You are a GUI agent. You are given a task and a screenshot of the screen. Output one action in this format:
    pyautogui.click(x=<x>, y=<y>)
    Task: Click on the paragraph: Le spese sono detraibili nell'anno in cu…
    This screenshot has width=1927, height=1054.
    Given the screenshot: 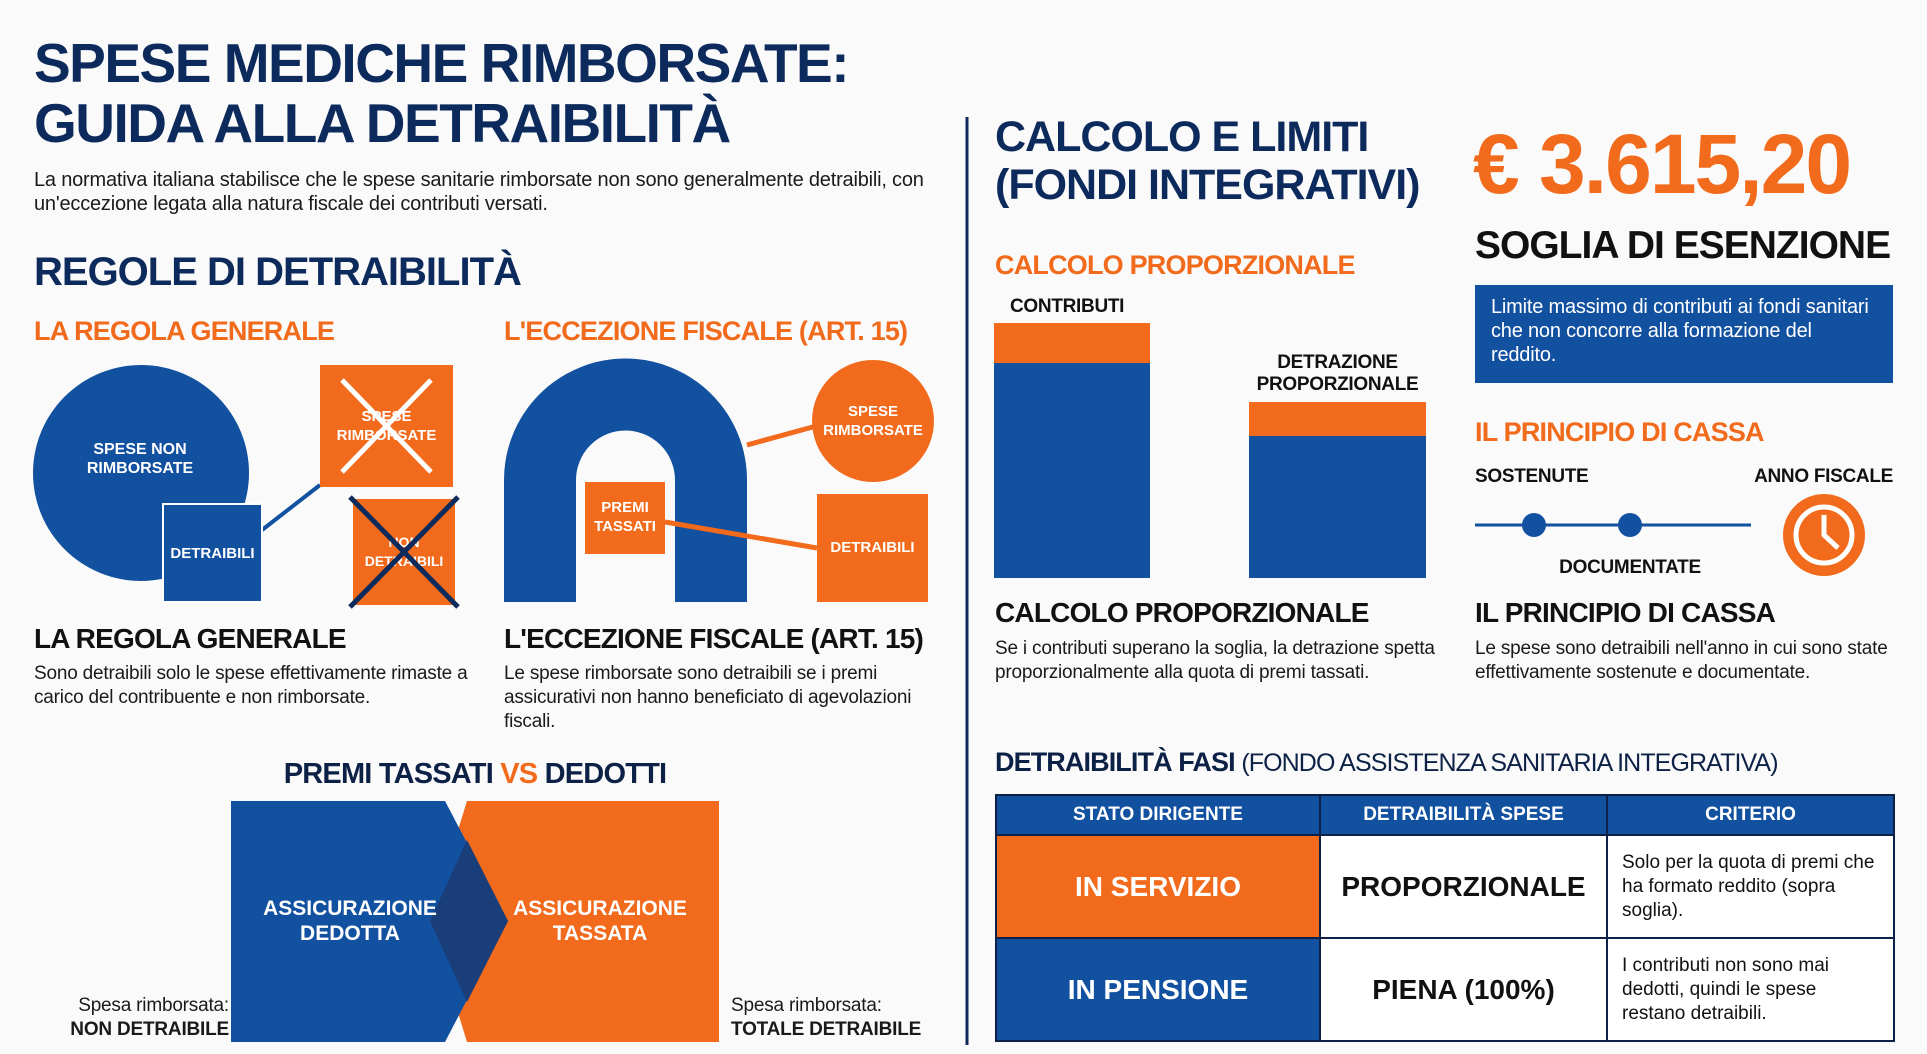 What is the action you would take?
    pyautogui.click(x=1681, y=660)
    